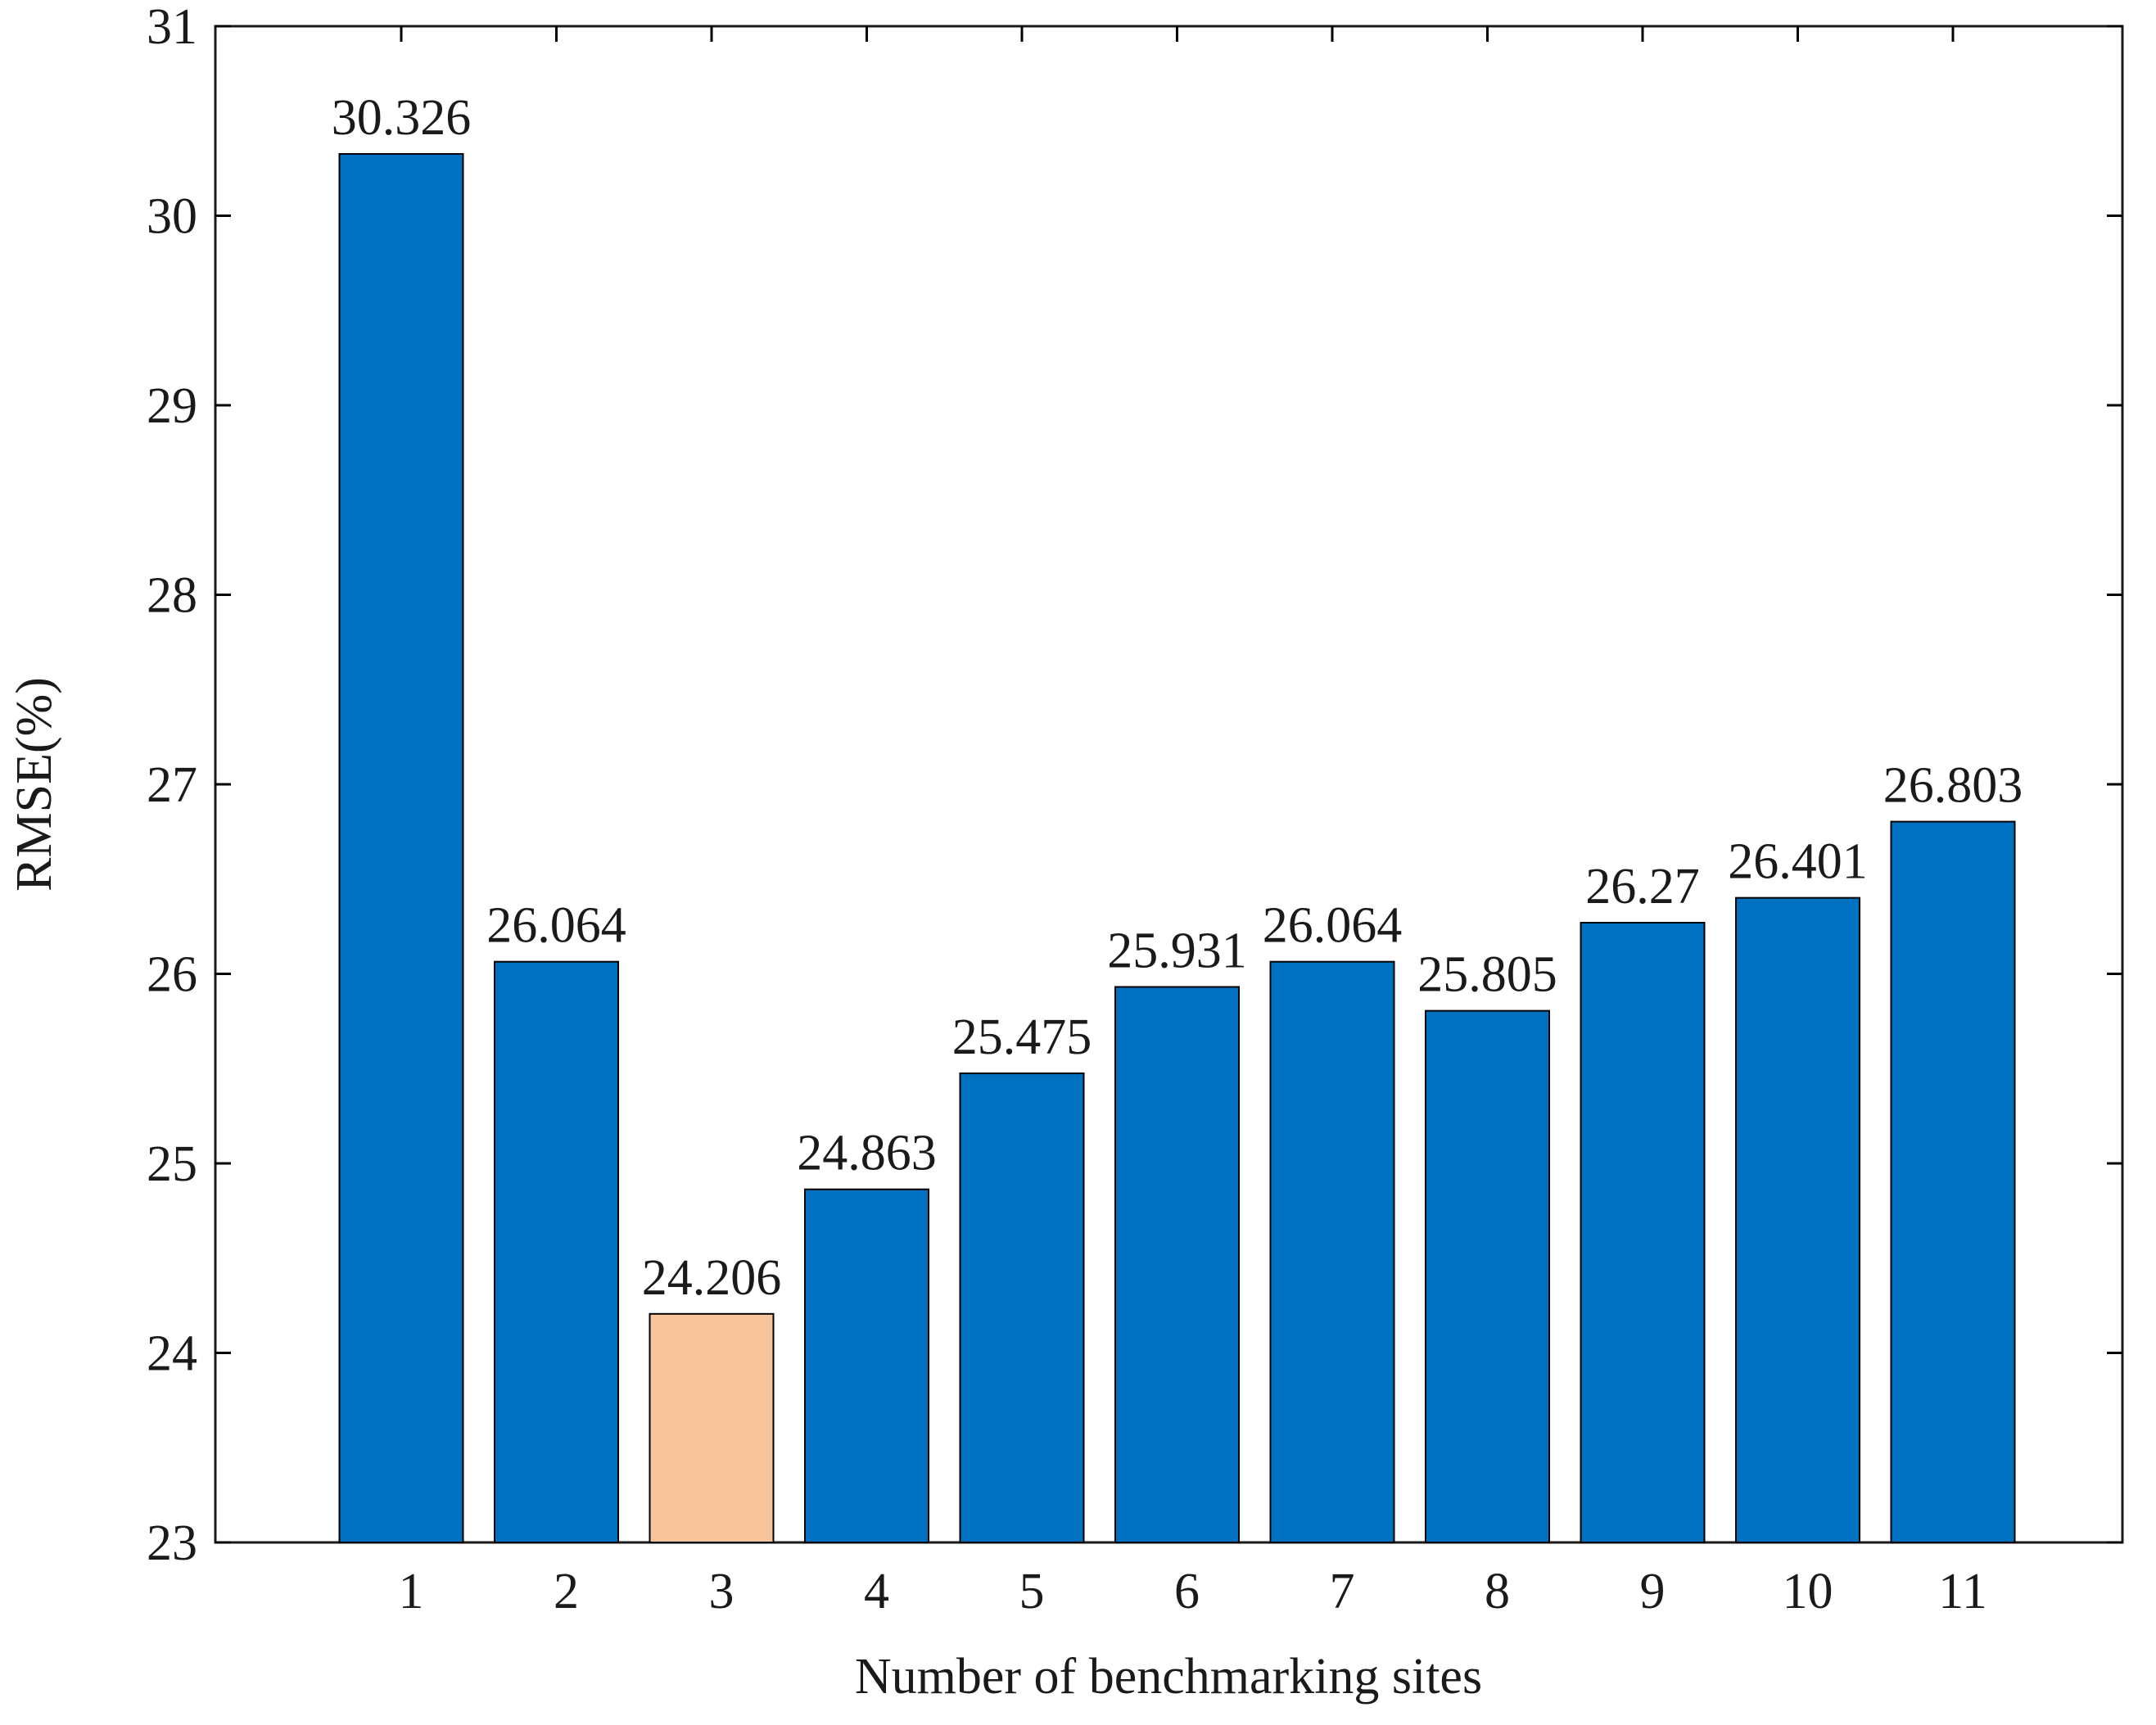 This screenshot has width=2156, height=1725. What do you see at coordinates (1187, 1591) in the screenshot?
I see `x-tick-label: 6` at bounding box center [1187, 1591].